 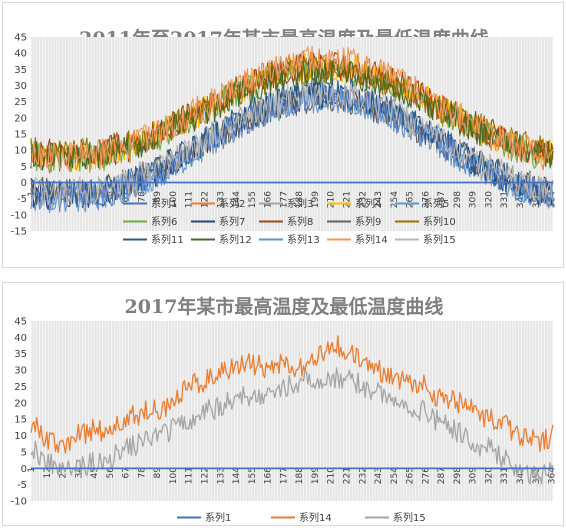 What do you see at coordinates (232, 203) in the screenshot?
I see `legend-label: 系列2` at bounding box center [232, 203].